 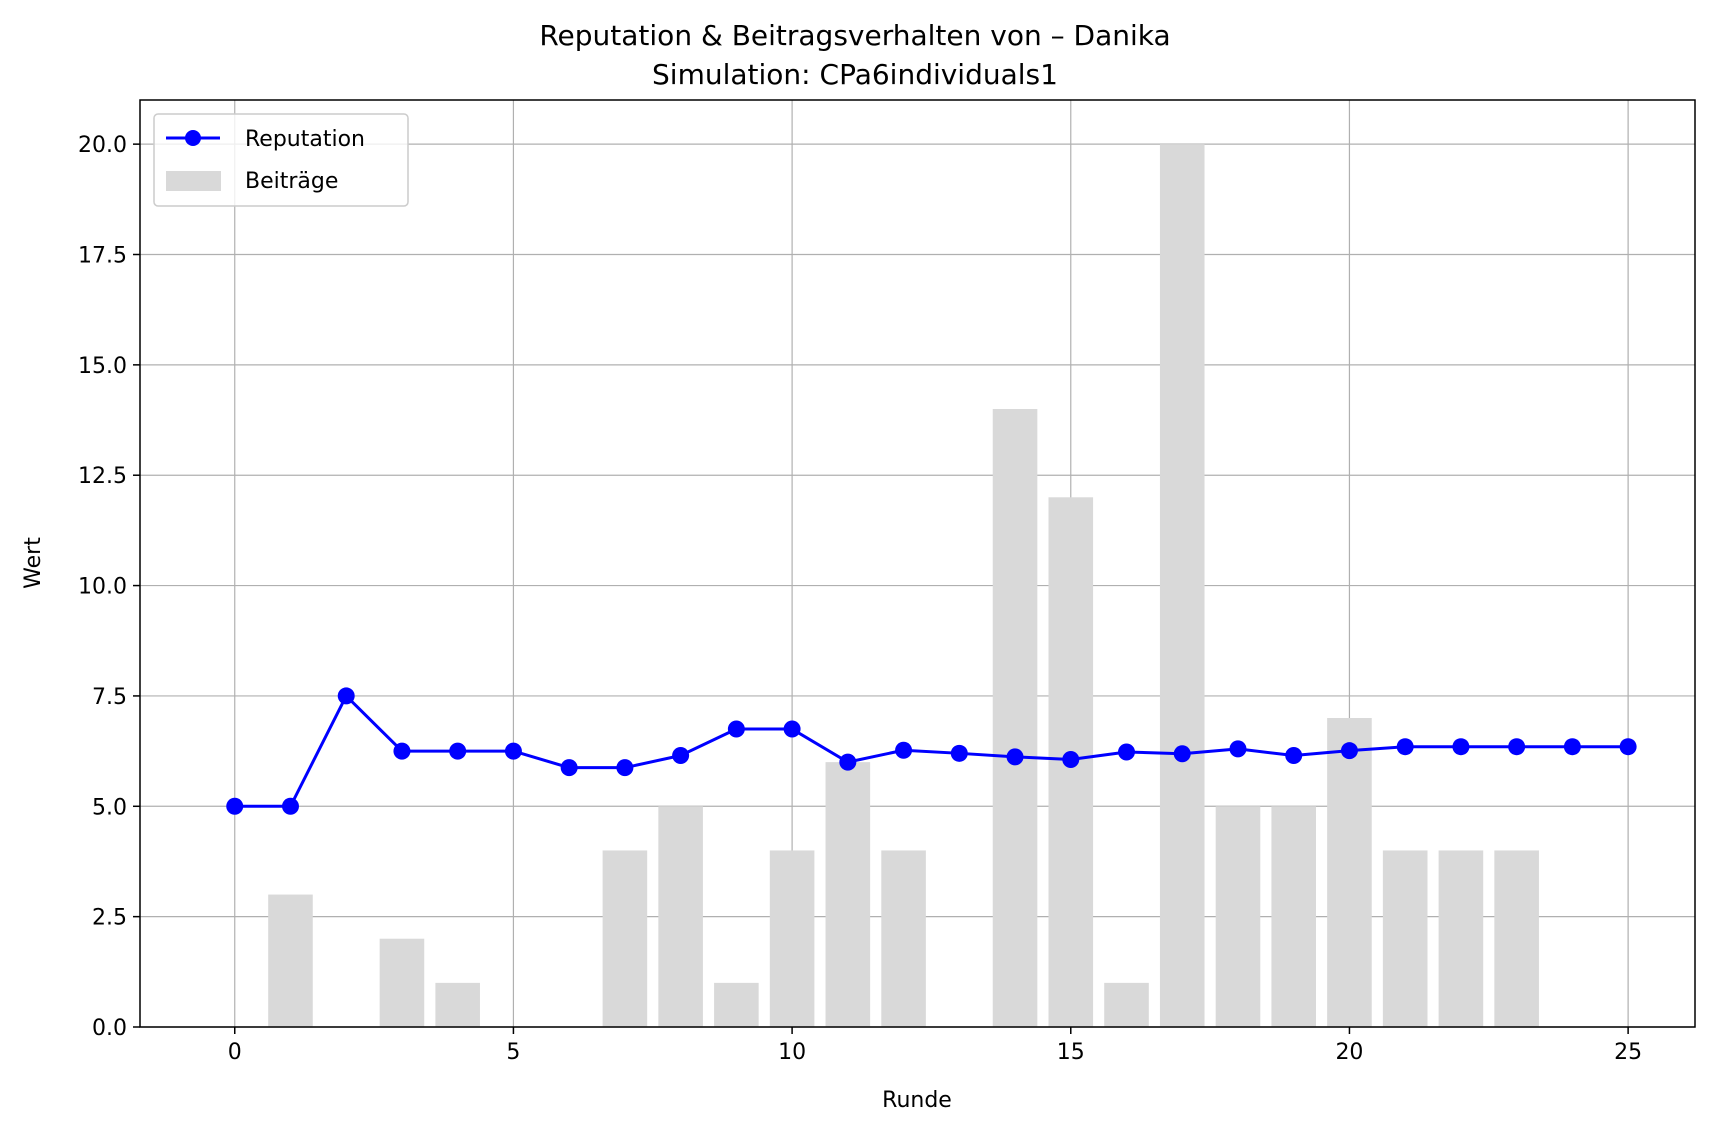 I want to click on y-tick-label: 15.0, so click(x=102, y=366).